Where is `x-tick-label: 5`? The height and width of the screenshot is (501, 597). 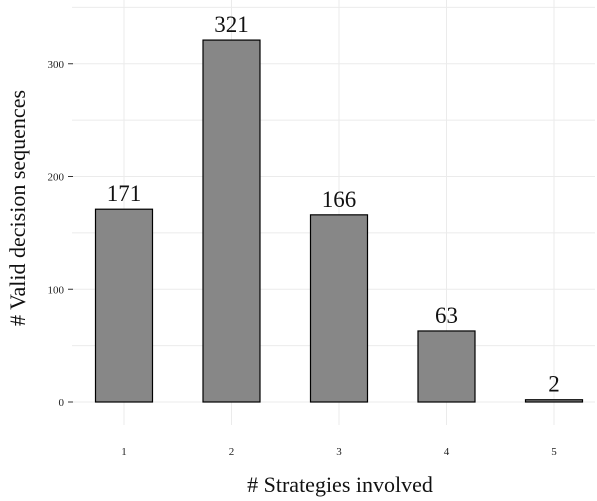 x-tick-label: 5 is located at coordinates (554, 452).